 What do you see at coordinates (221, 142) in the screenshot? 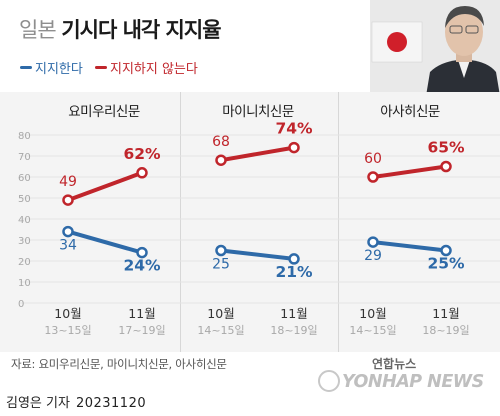
I see `data-label-oppose: 68` at bounding box center [221, 142].